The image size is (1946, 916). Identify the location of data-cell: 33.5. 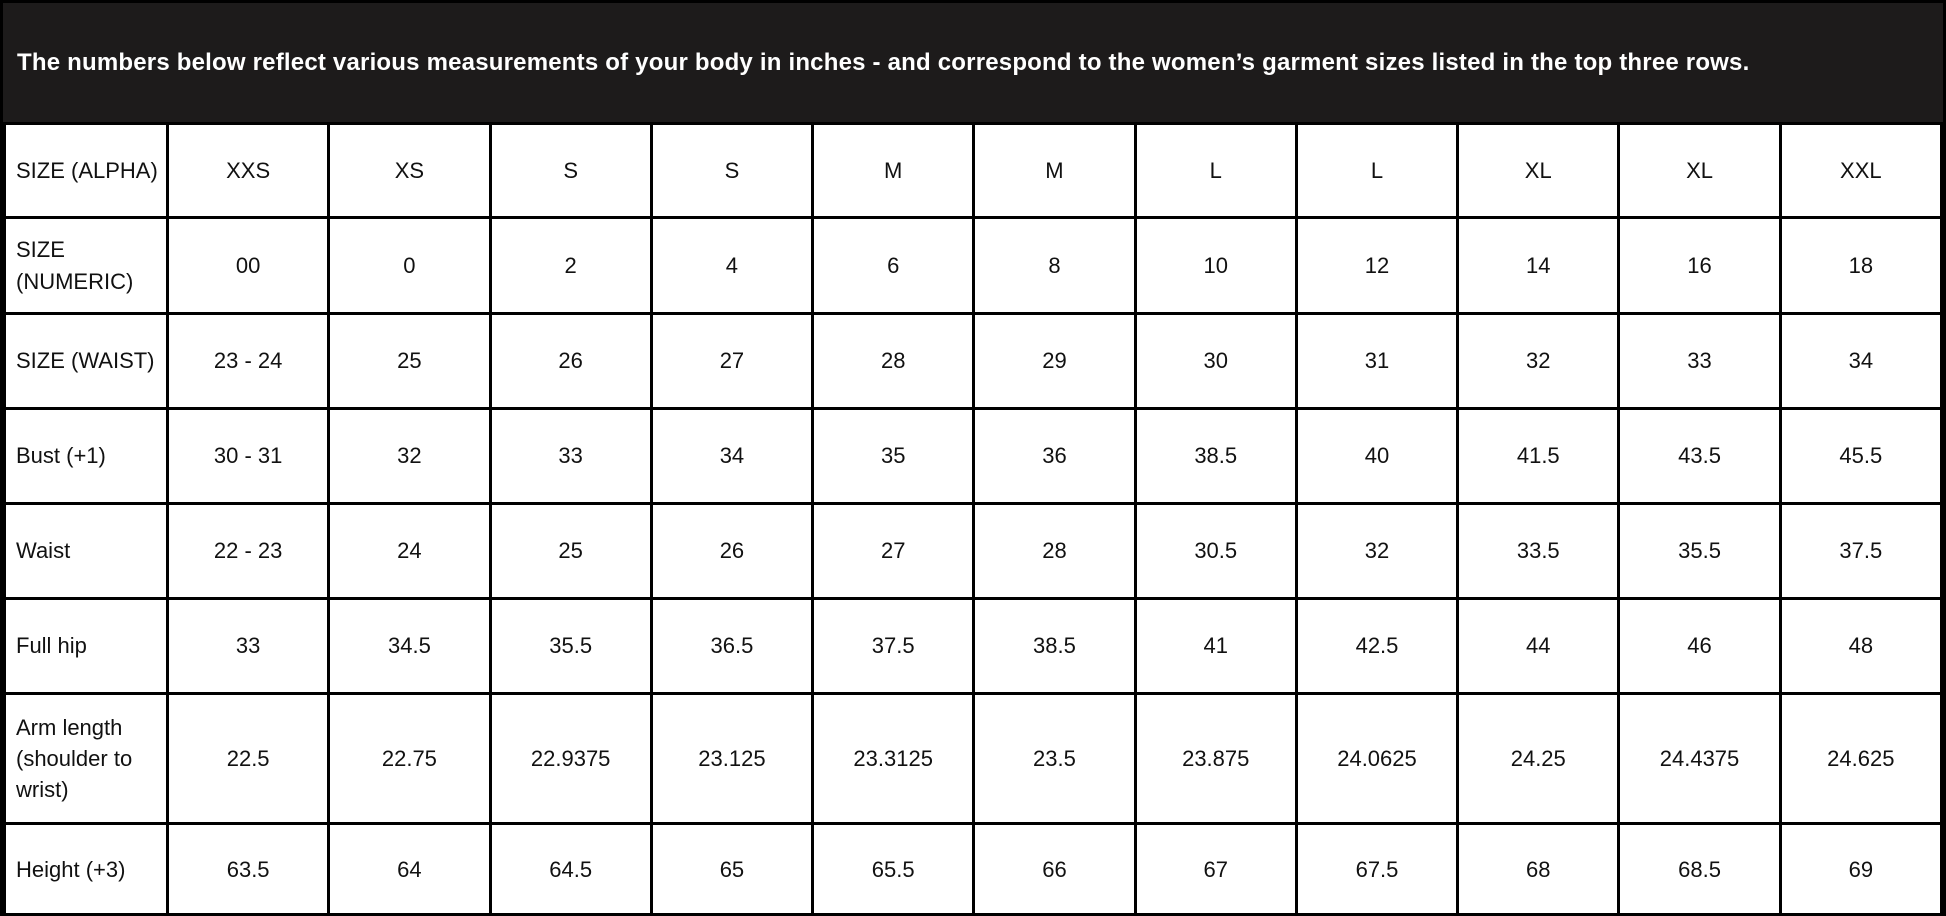
(1538, 551).